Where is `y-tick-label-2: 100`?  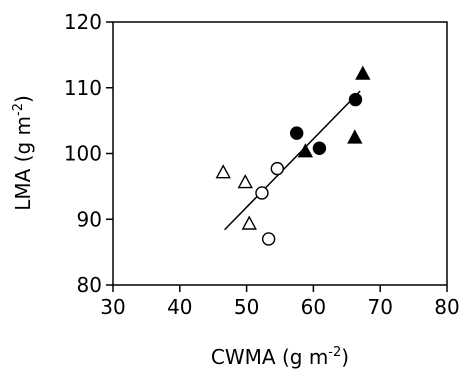 y-tick-label-2: 100 is located at coordinates (83, 154).